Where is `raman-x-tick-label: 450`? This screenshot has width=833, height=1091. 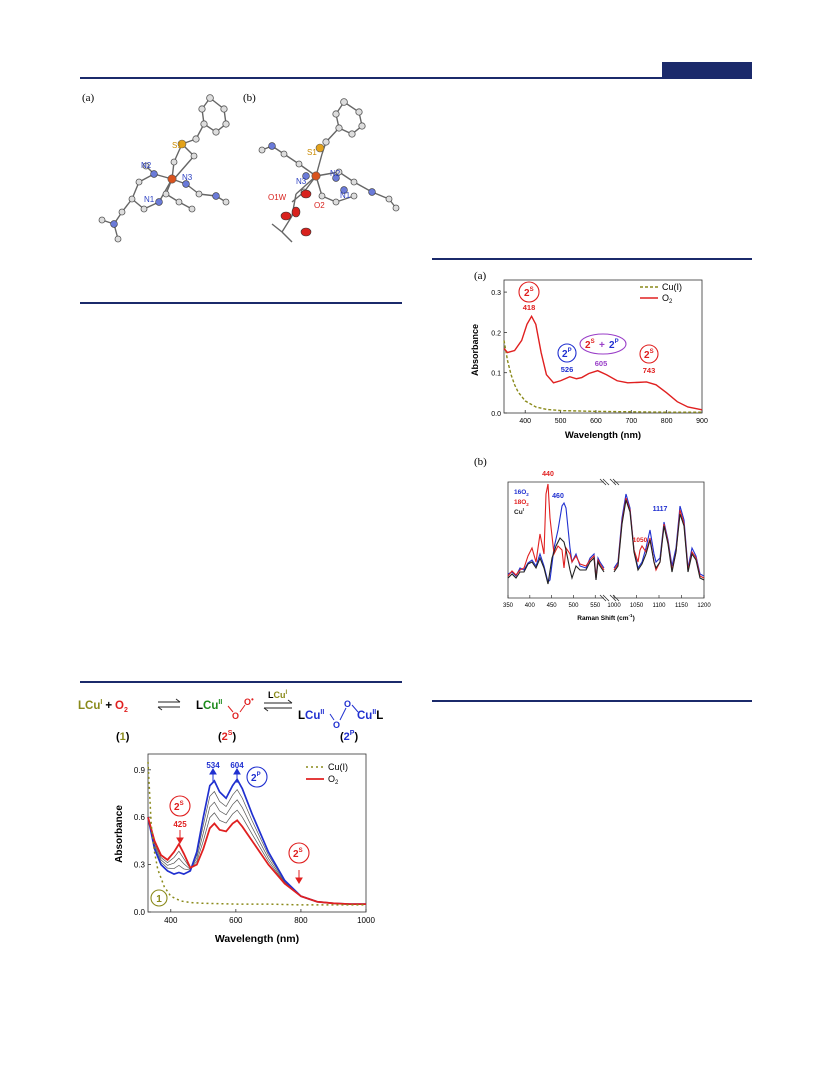 raman-x-tick-label: 450 is located at coordinates (552, 606).